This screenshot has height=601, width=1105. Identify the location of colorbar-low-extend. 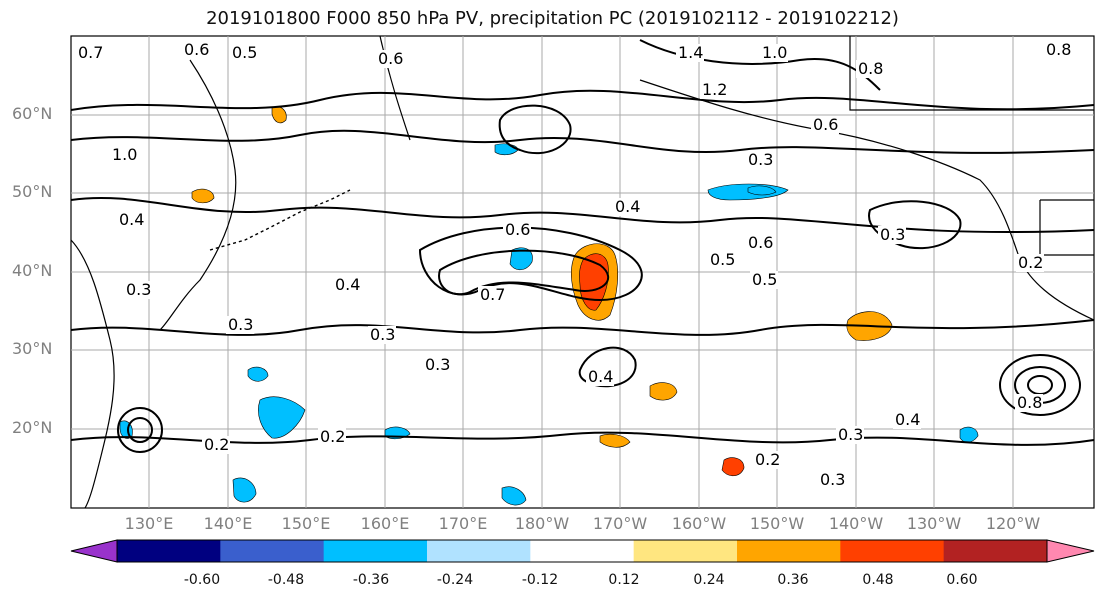
(94, 551).